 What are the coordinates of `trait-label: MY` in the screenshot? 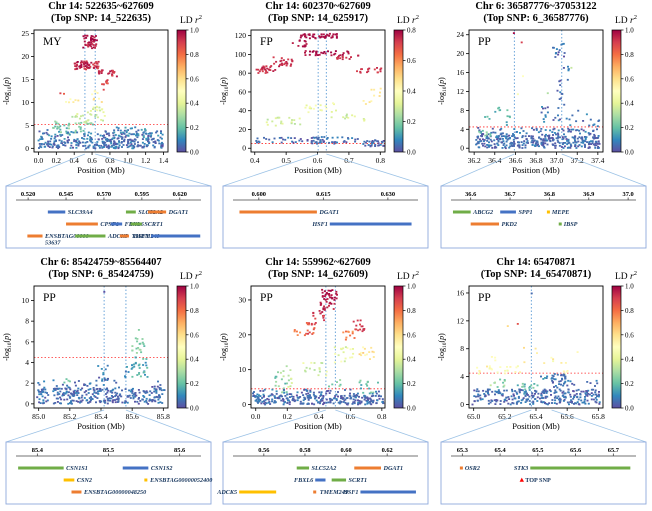 It's located at (52, 42).